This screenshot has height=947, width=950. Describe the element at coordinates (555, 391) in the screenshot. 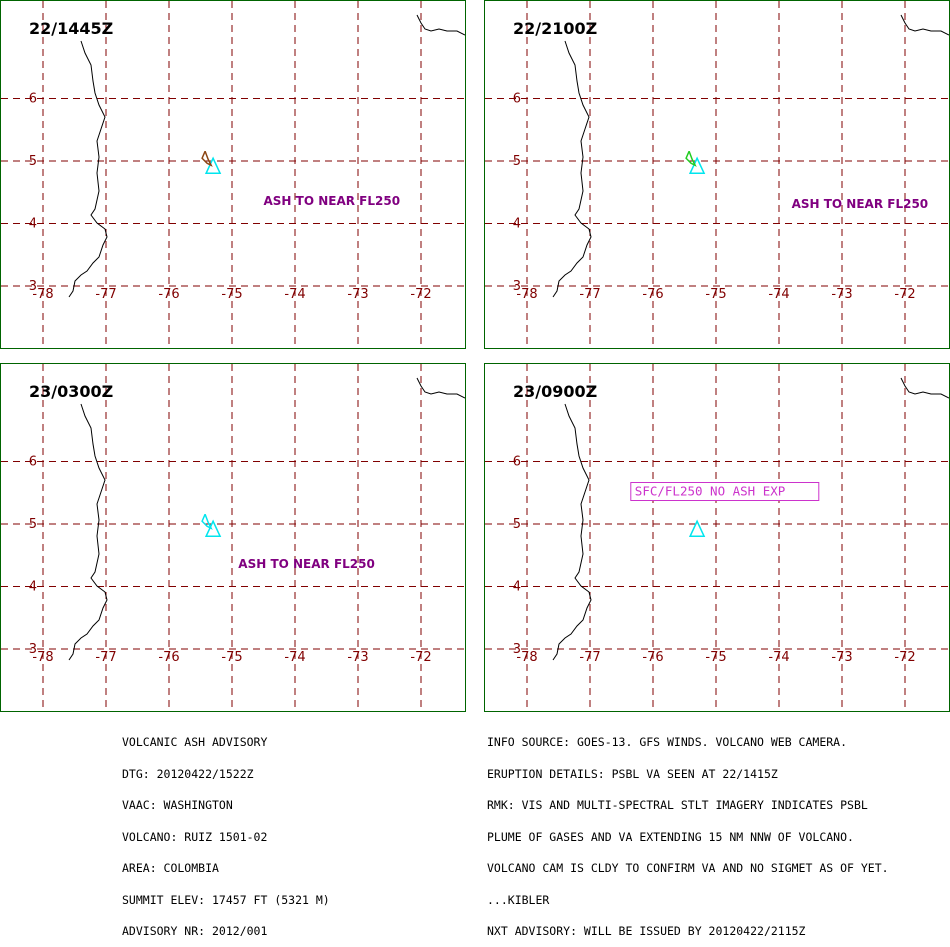

I see `valid-time-label: 23/0900Z` at that location.